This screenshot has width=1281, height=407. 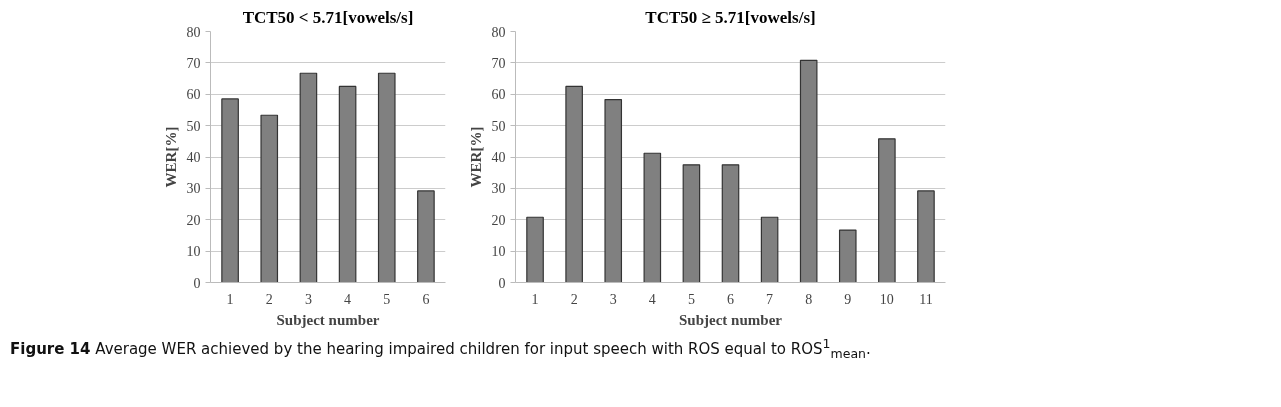 What do you see at coordinates (848, 299) in the screenshot?
I see `x-tick-label: 9` at bounding box center [848, 299].